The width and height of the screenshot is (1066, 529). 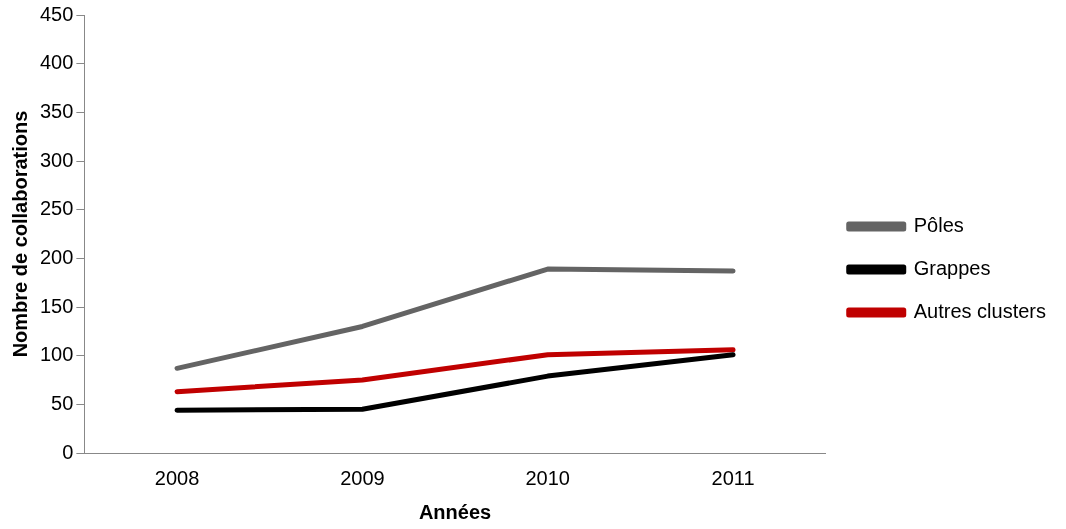 What do you see at coordinates (938, 225) in the screenshot?
I see `legend-label: Pôles` at bounding box center [938, 225].